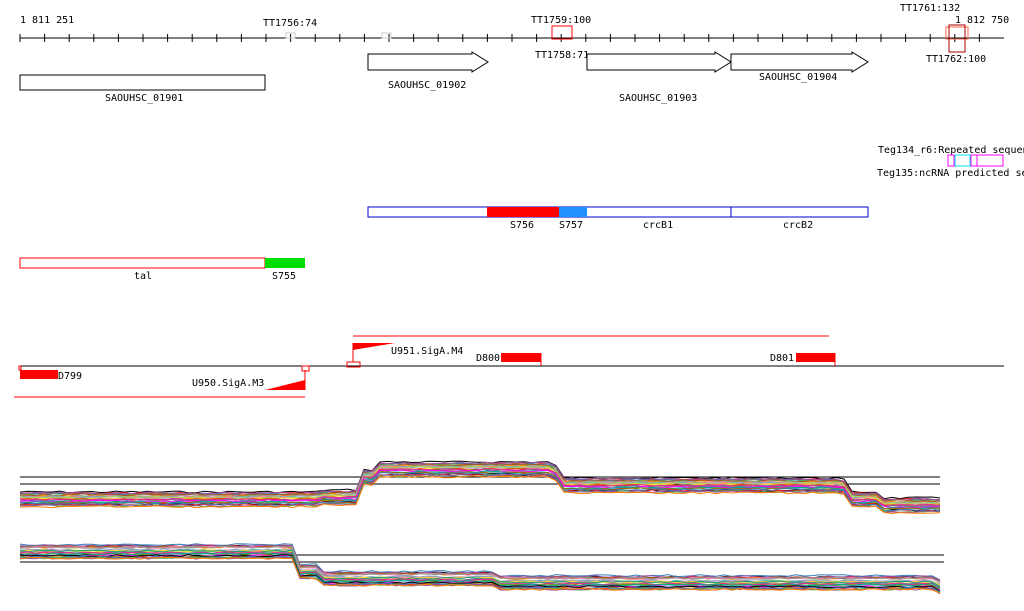  I want to click on promoter-D800, so click(521, 357).